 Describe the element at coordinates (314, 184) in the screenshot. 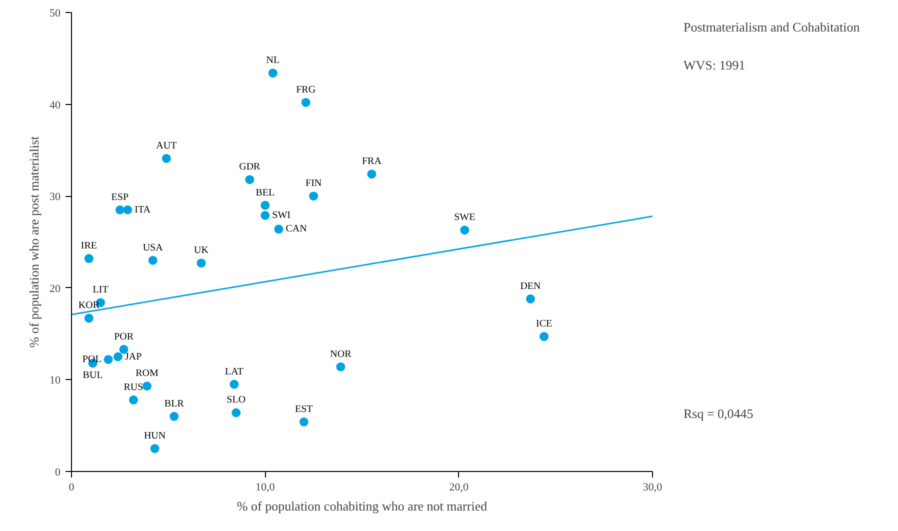

I see `annotation: FIN` at that location.